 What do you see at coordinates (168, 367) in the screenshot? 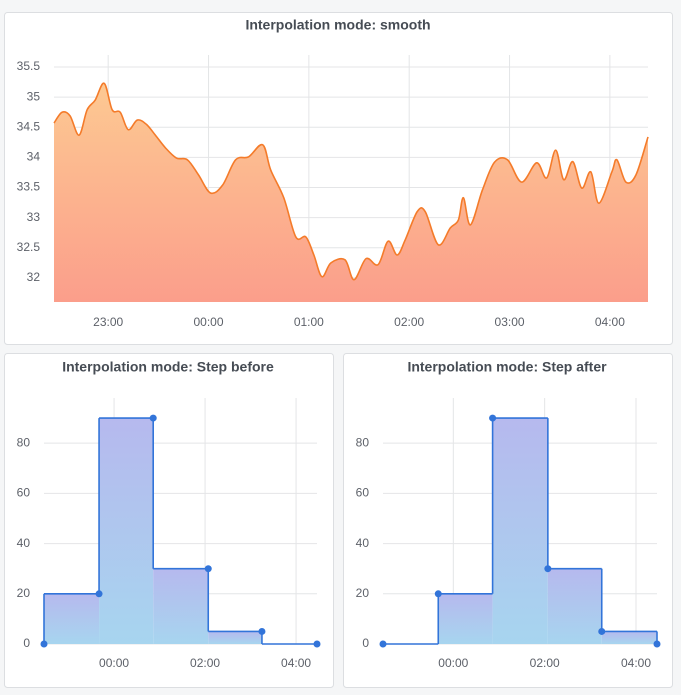
I see `panel-title: Interpolation mode: Step before` at bounding box center [168, 367].